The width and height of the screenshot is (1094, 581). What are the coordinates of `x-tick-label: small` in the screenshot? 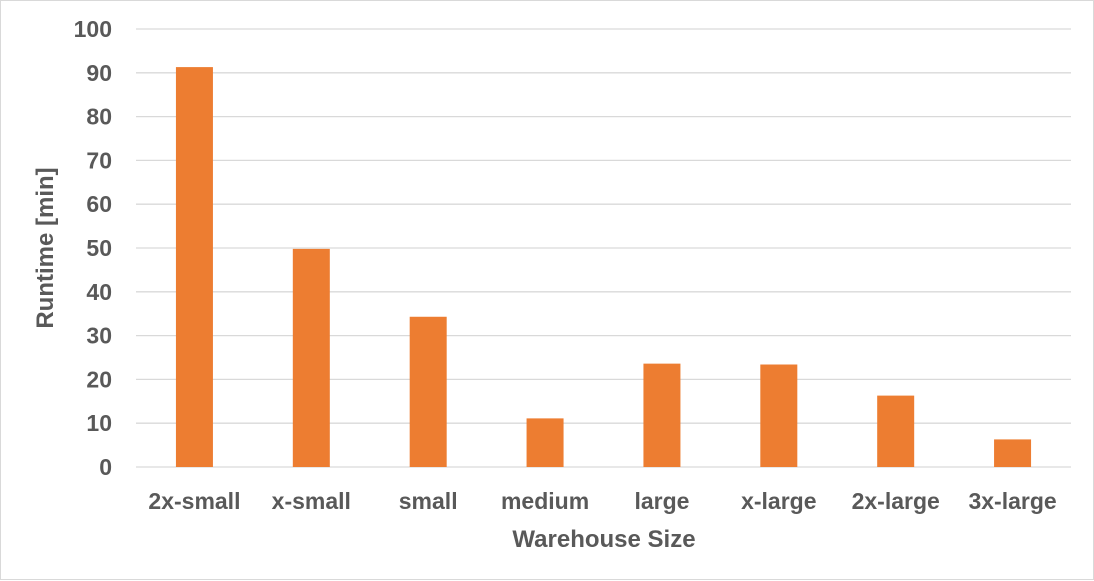 It's located at (428, 501).